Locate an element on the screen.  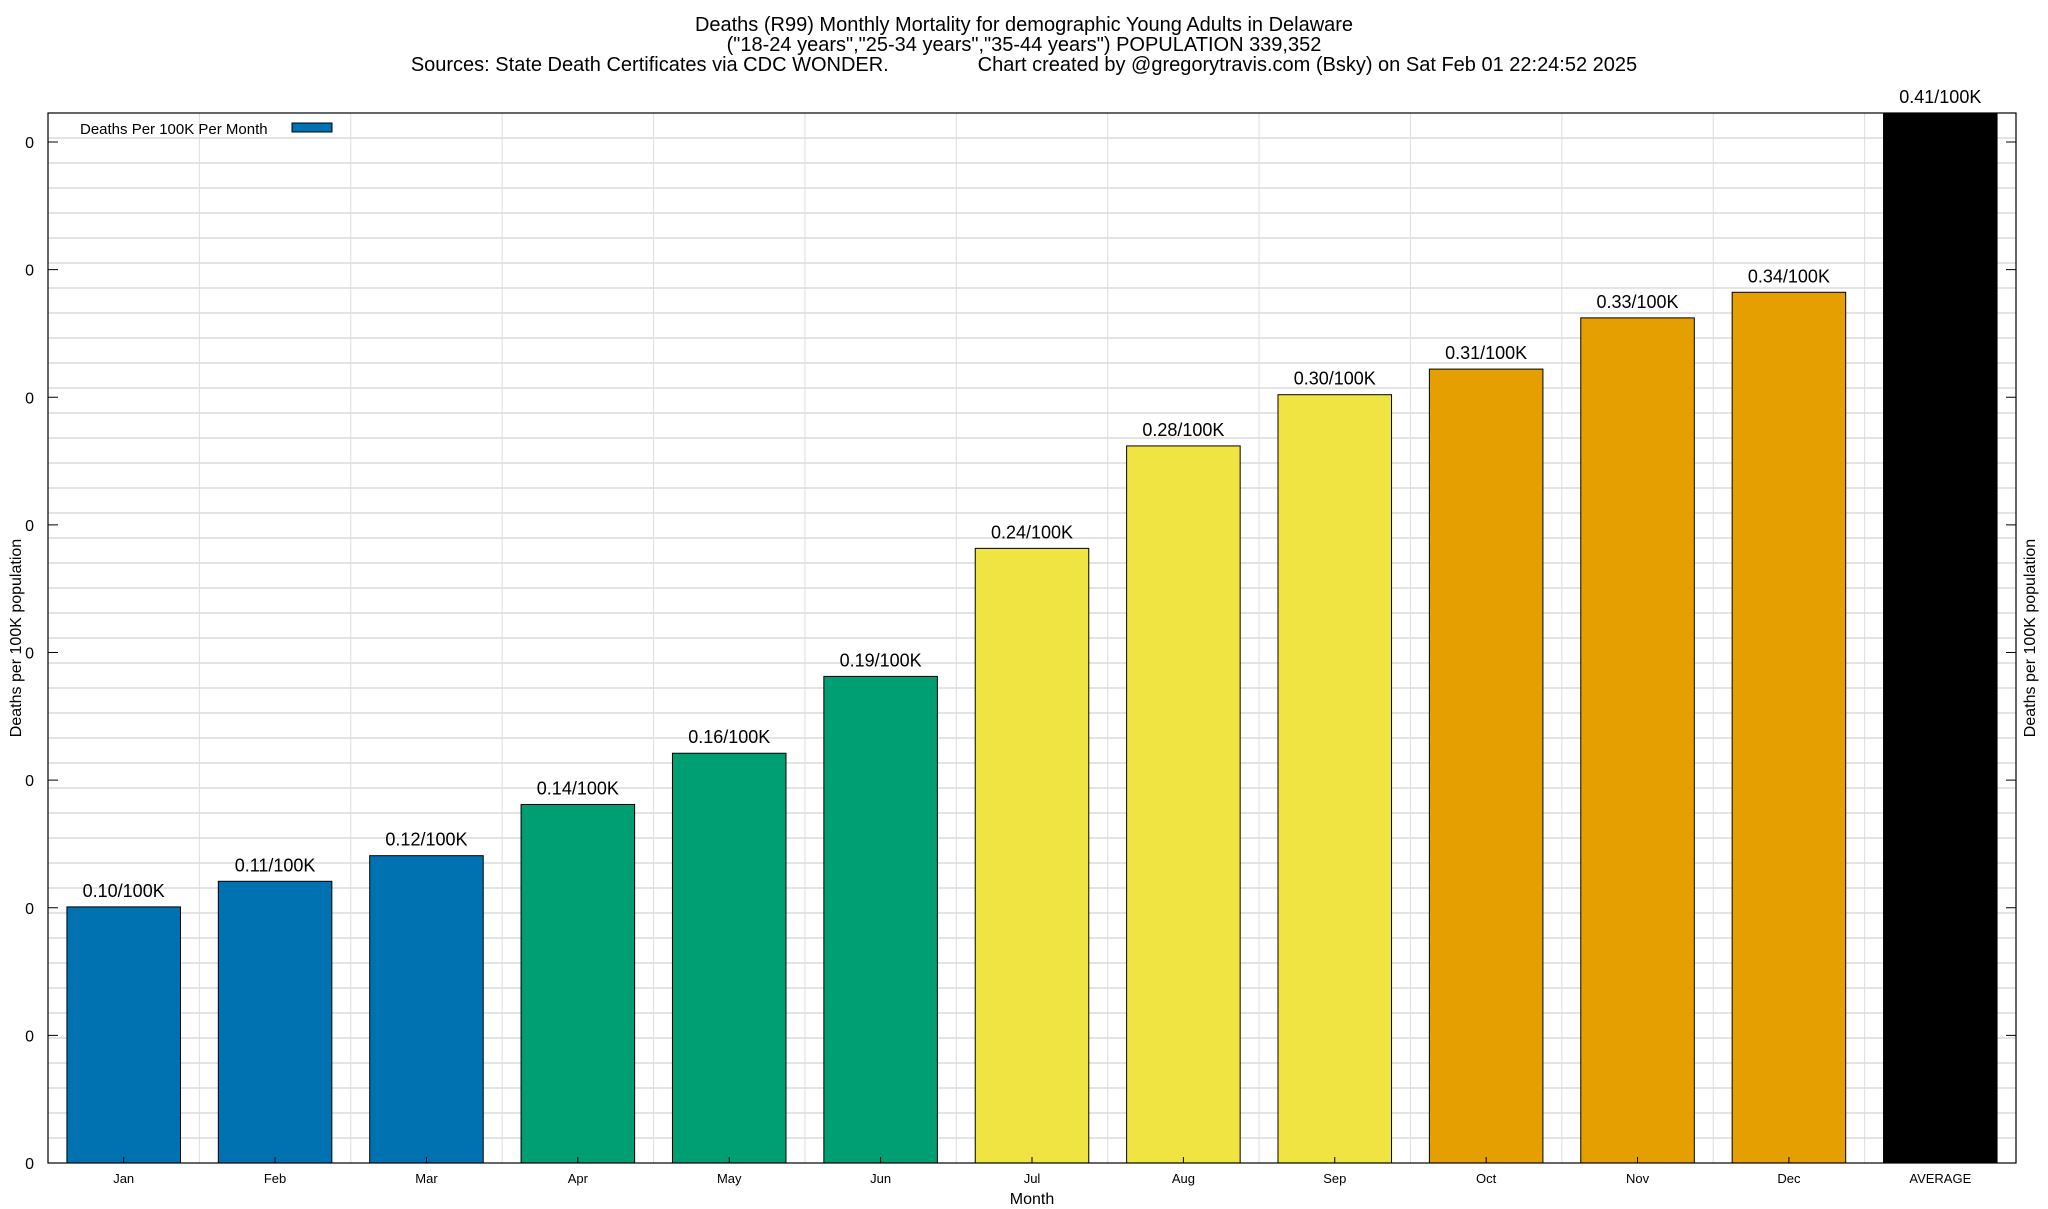
bar-nov is located at coordinates (1637, 740).